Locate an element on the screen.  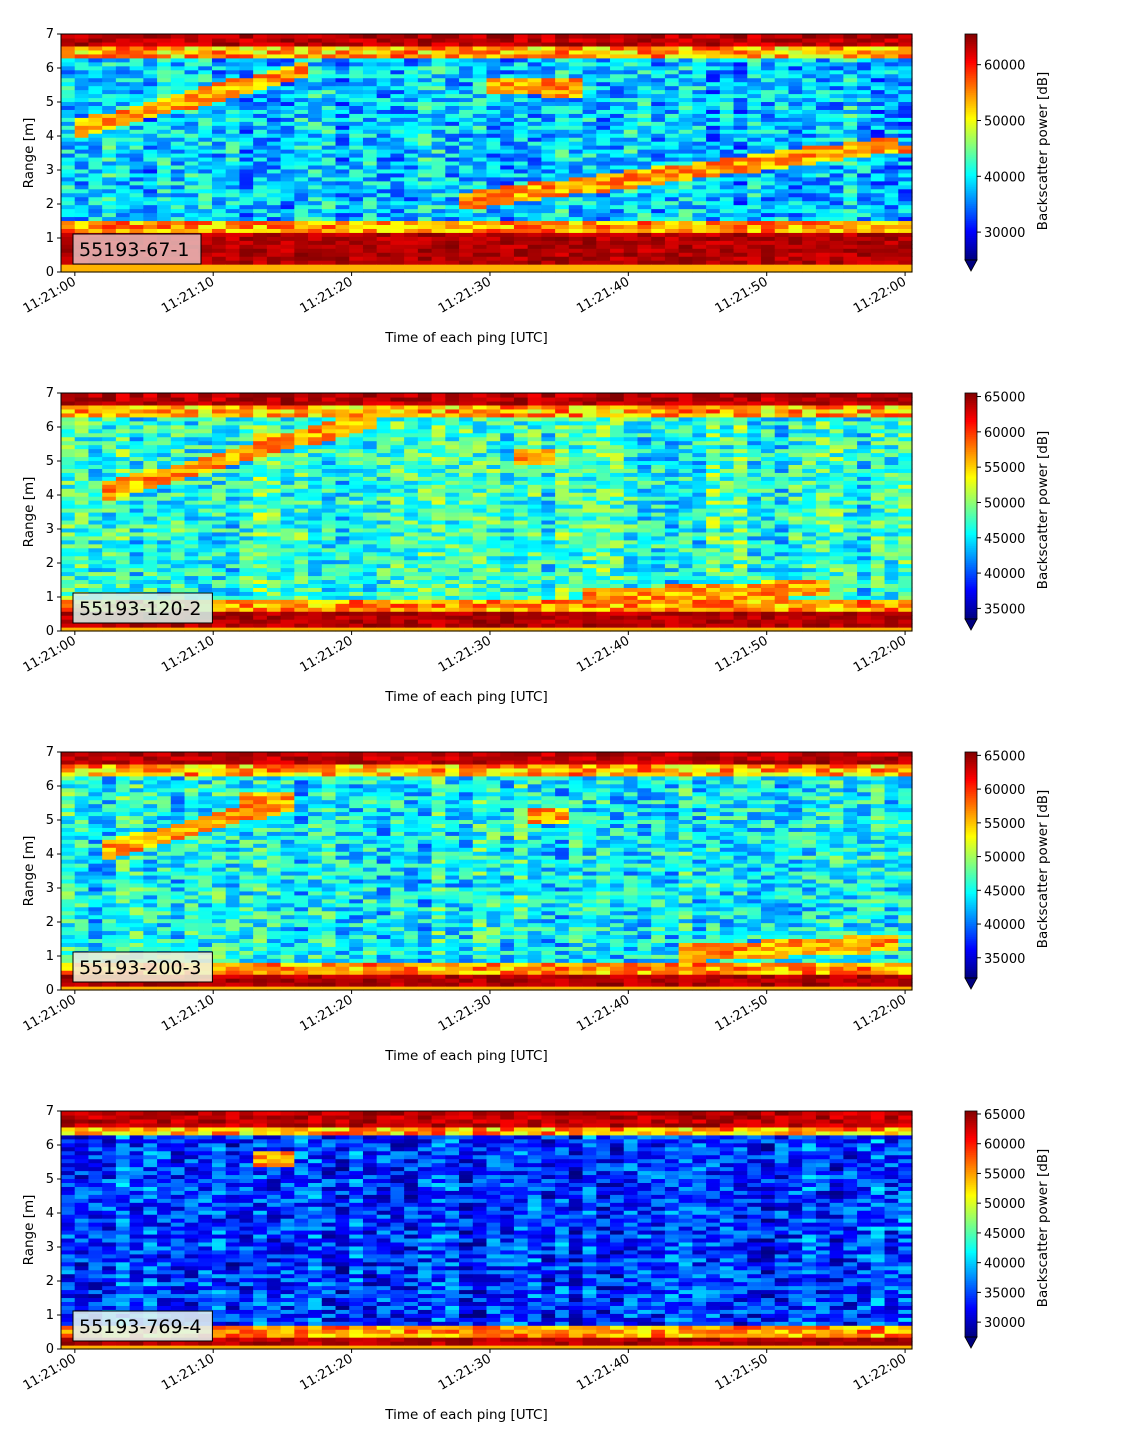
heatmap-cells is located at coordinates (487, 153).